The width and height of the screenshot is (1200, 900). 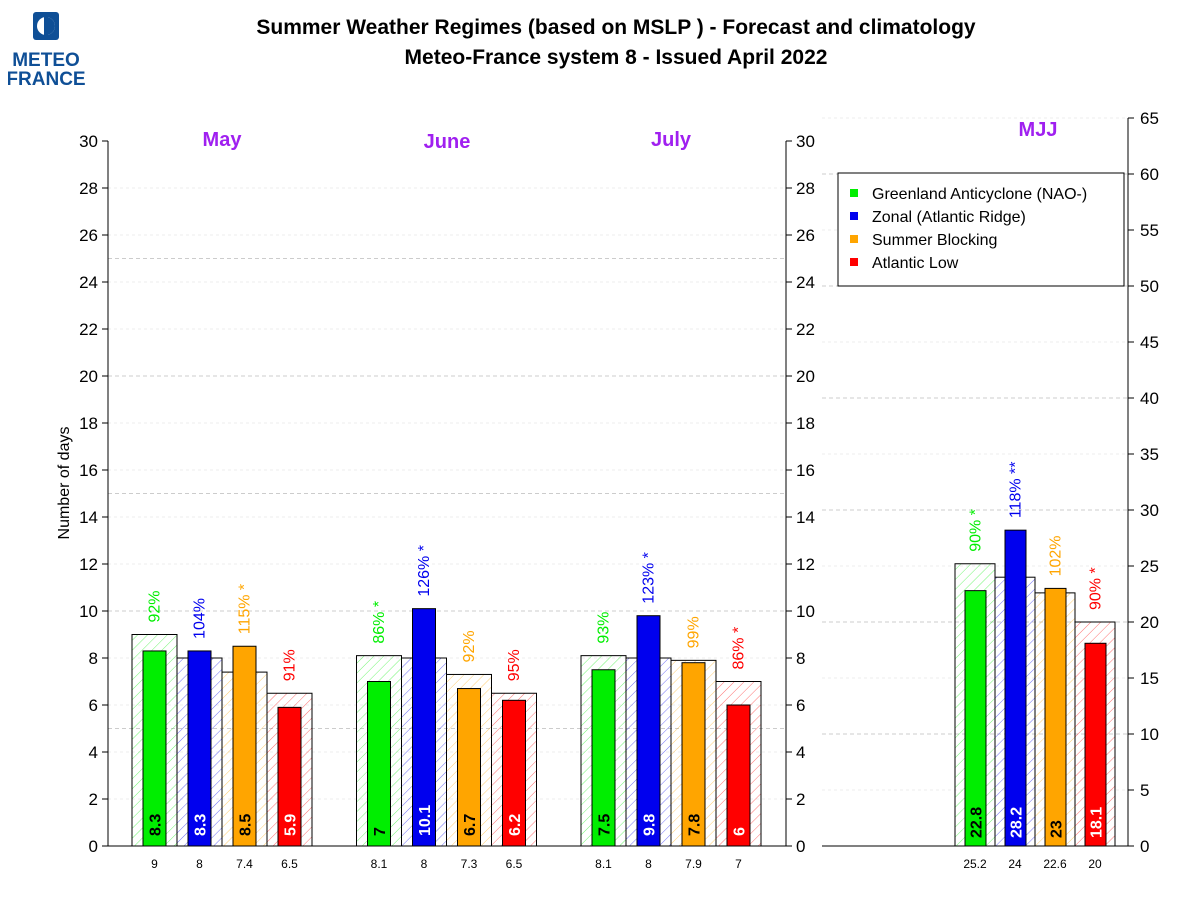 I want to click on y-tick-label-right: 0, so click(x=800, y=846).